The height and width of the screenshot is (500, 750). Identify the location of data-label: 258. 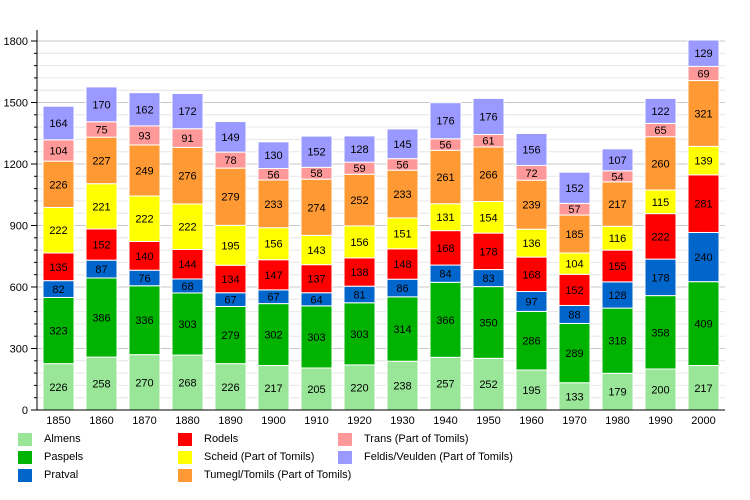
(101, 385).